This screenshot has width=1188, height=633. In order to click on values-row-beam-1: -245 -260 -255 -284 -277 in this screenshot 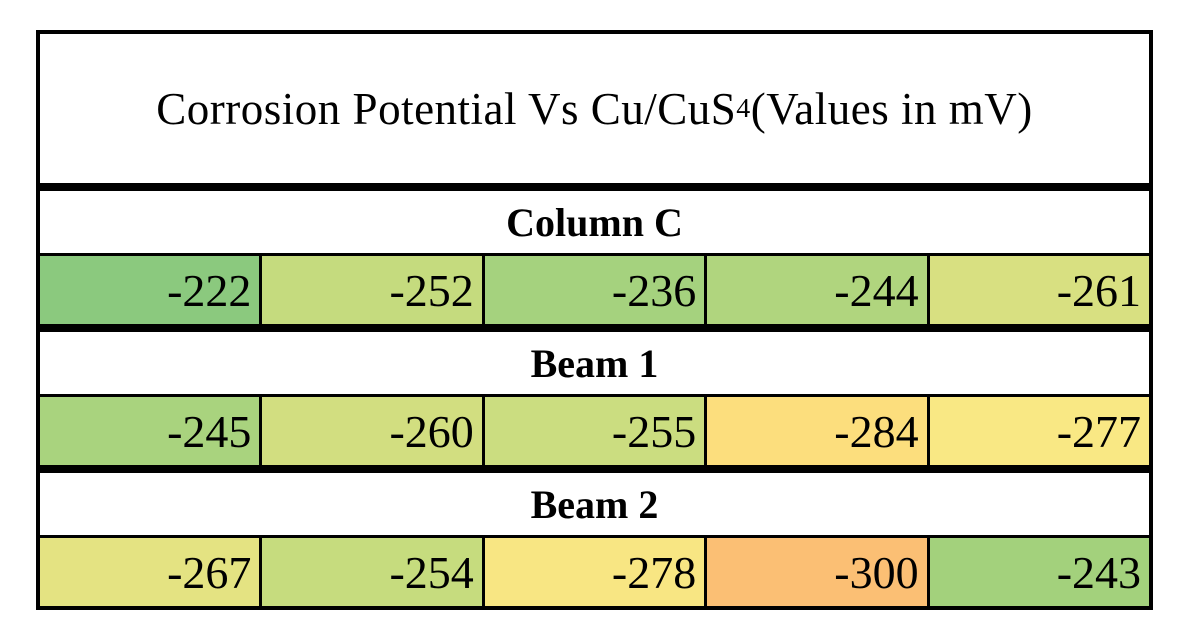, I will do `click(595, 429)`.